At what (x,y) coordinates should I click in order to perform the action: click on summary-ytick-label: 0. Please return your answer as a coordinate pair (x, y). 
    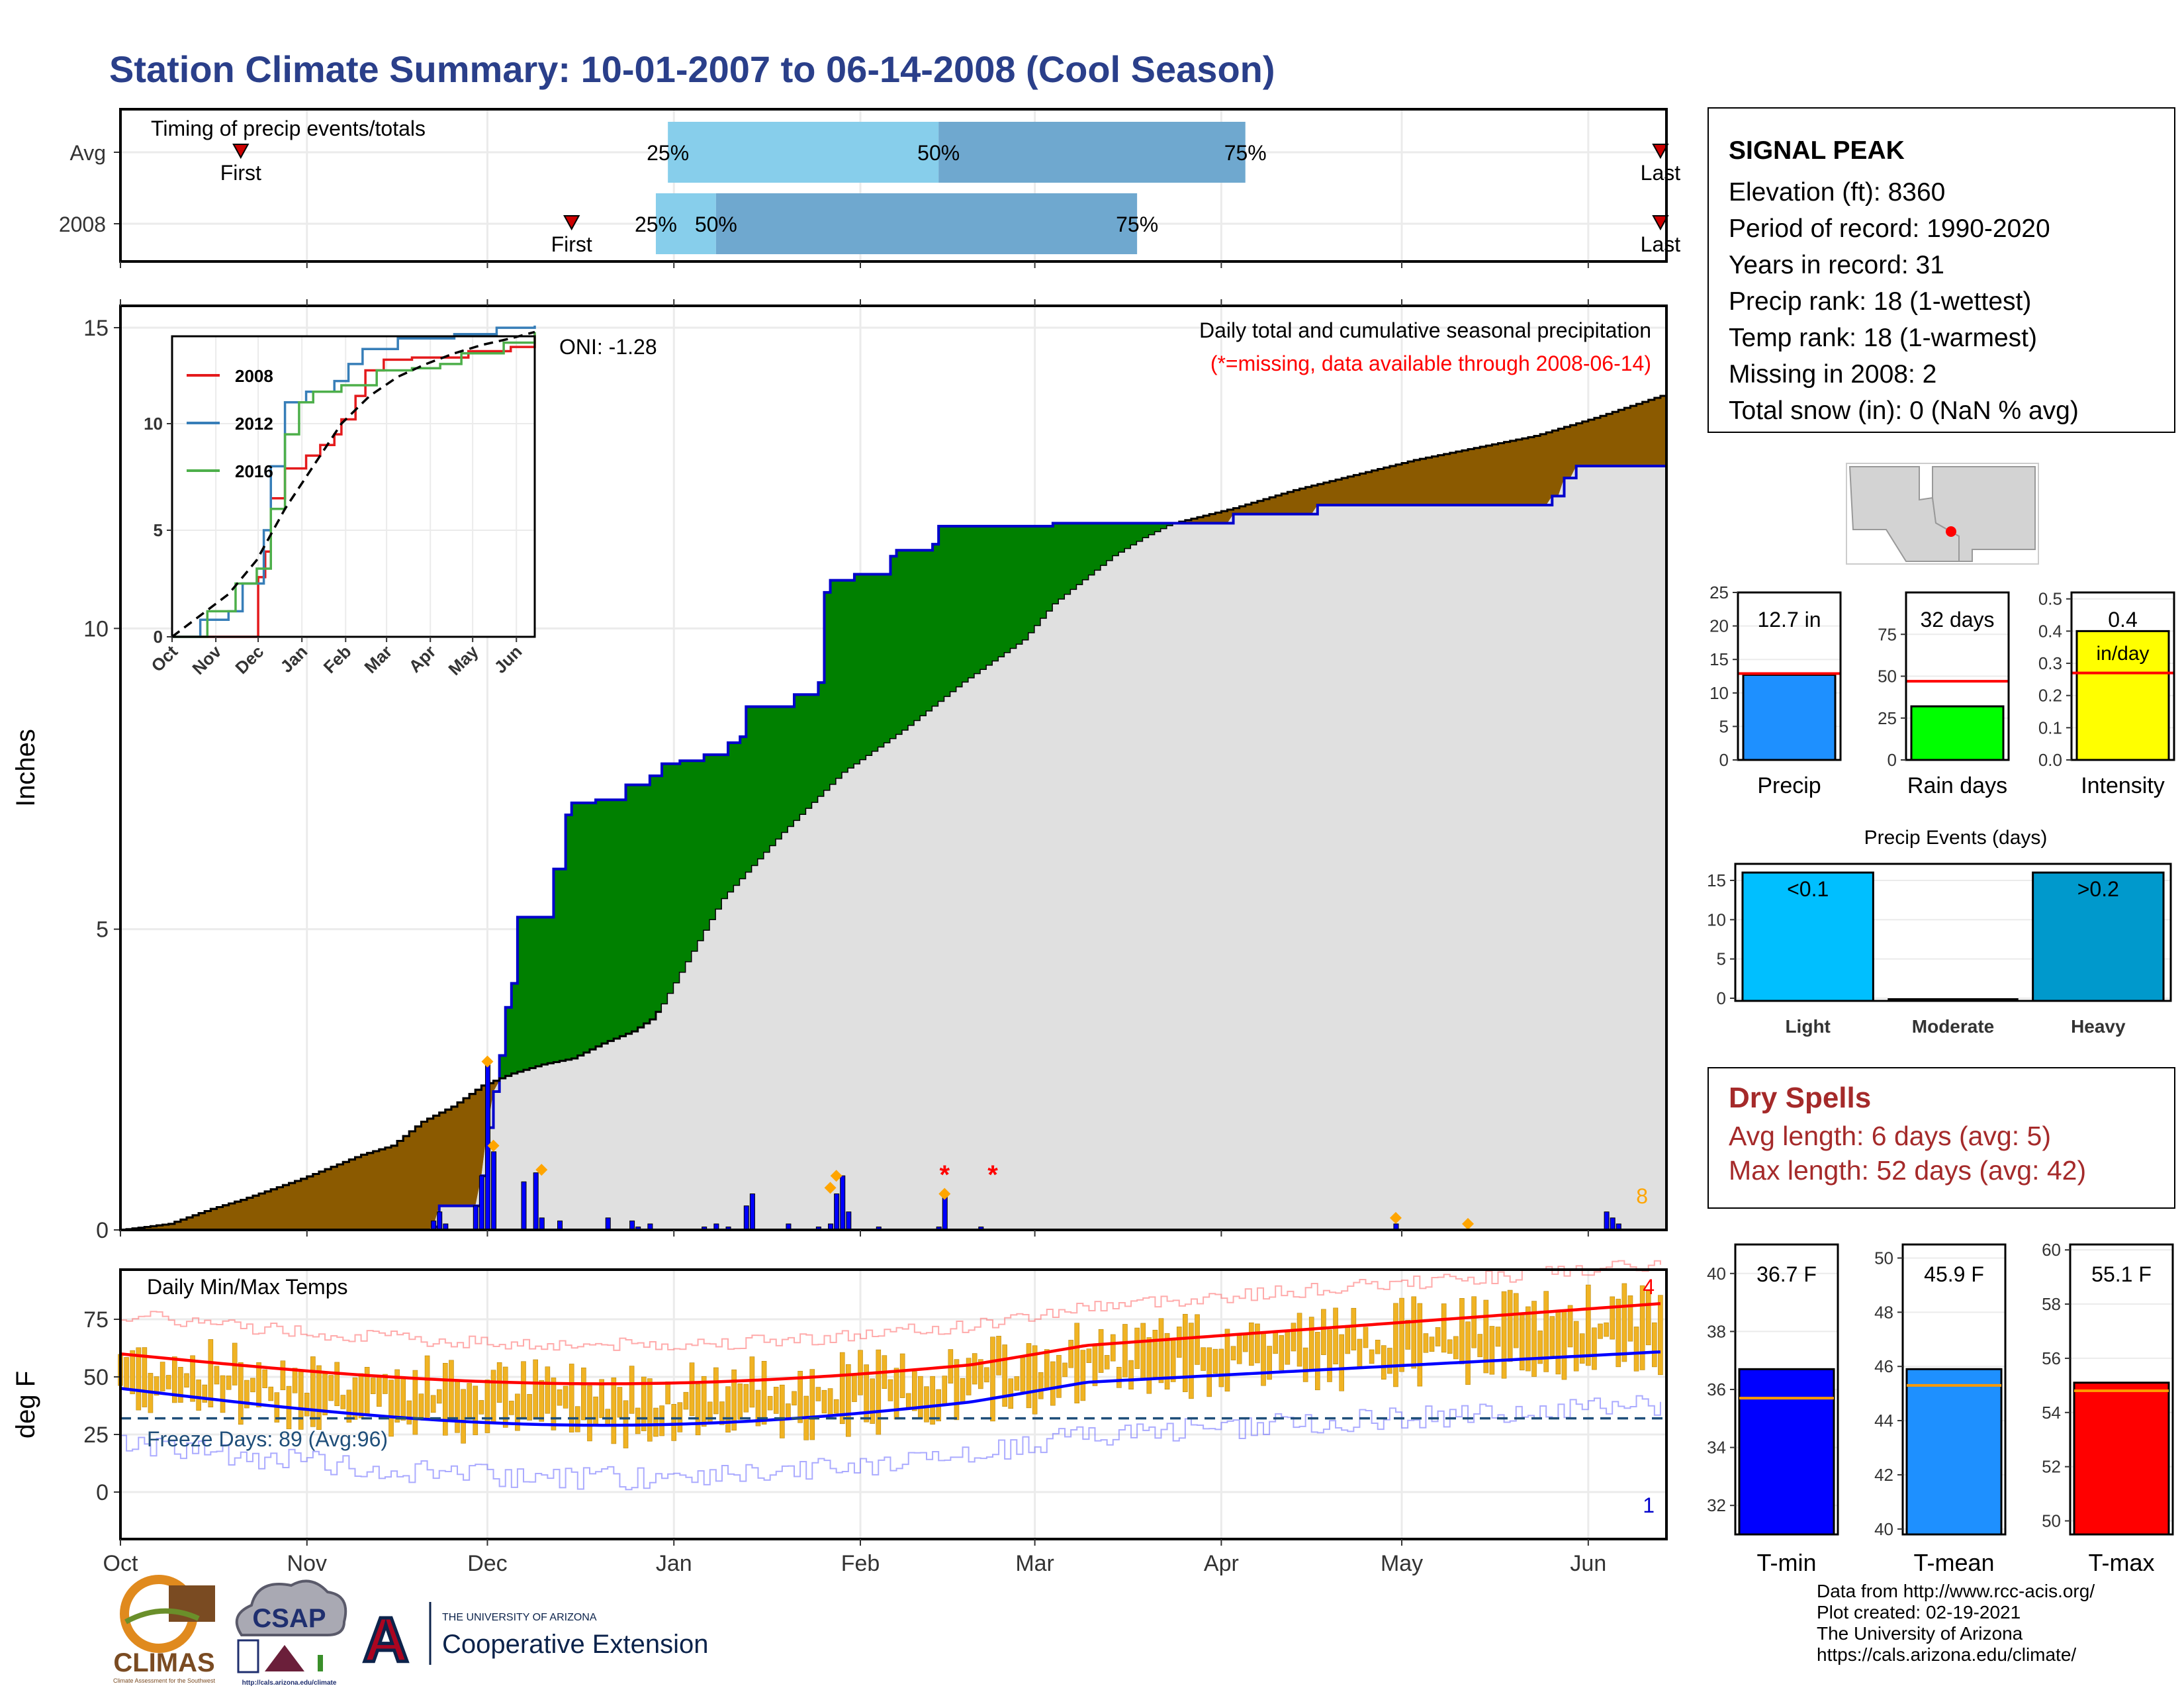
    Looking at the image, I should click on (1724, 760).